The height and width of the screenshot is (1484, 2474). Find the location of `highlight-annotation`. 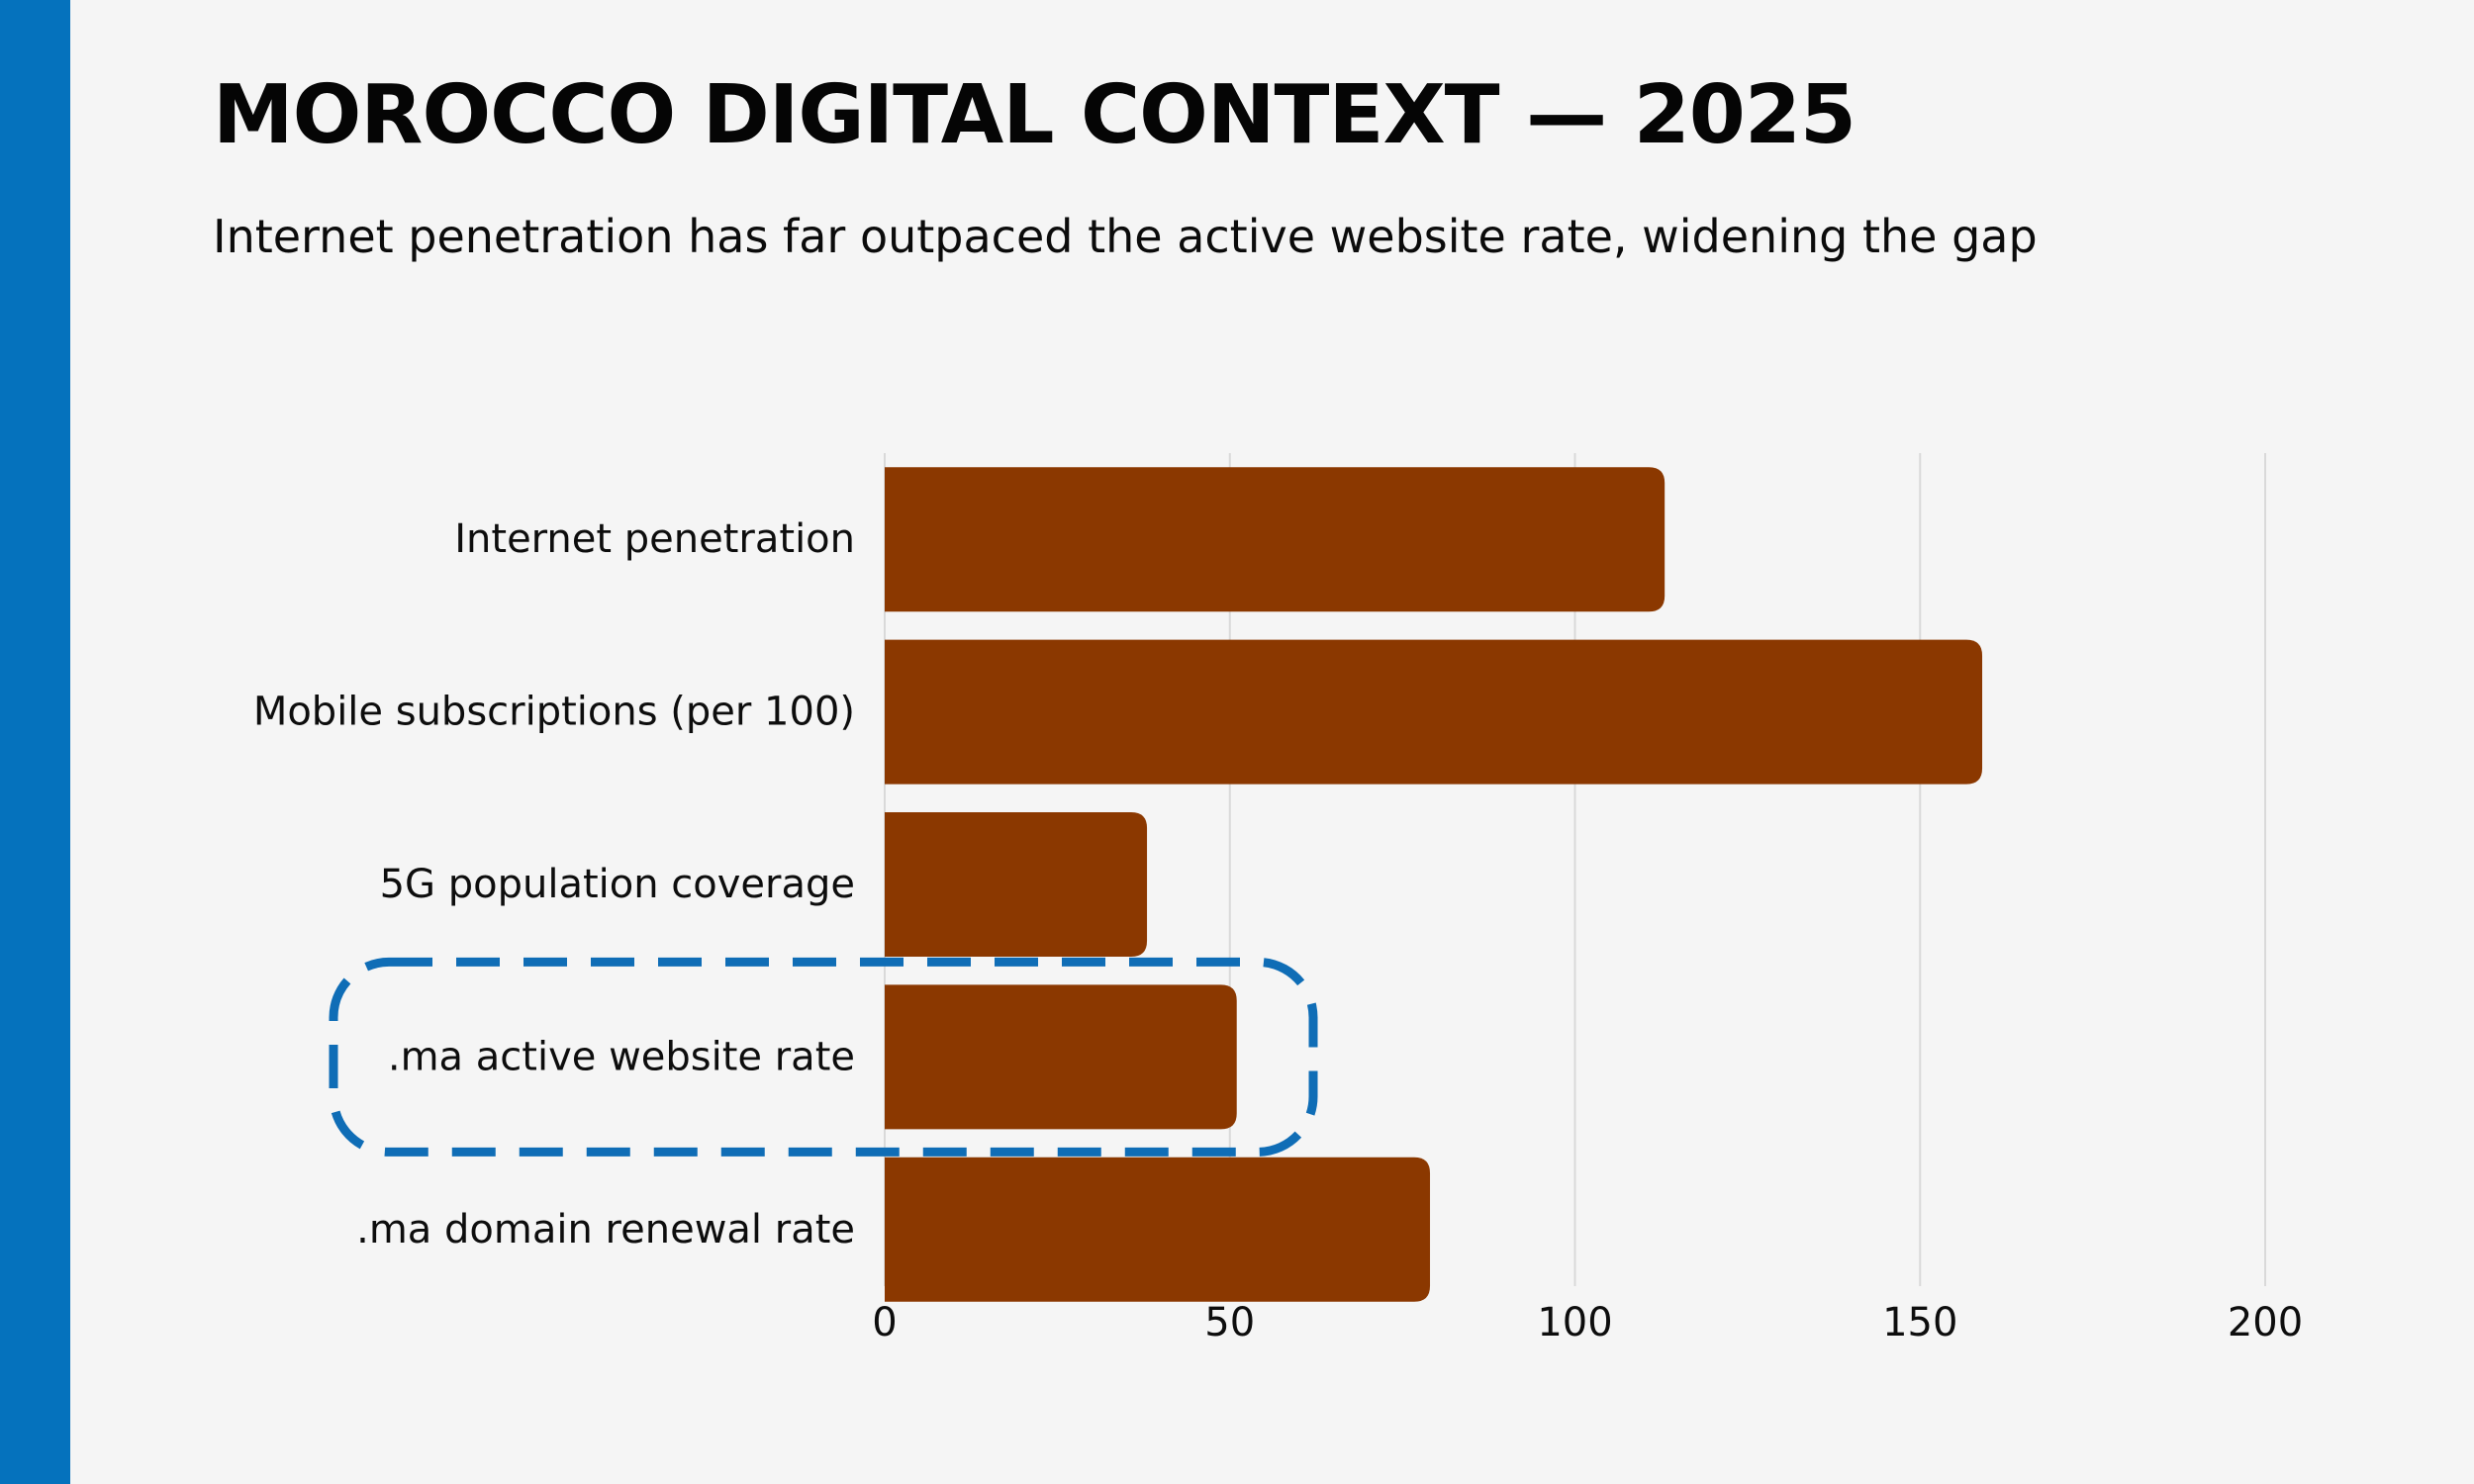

highlight-annotation is located at coordinates (824, 1057).